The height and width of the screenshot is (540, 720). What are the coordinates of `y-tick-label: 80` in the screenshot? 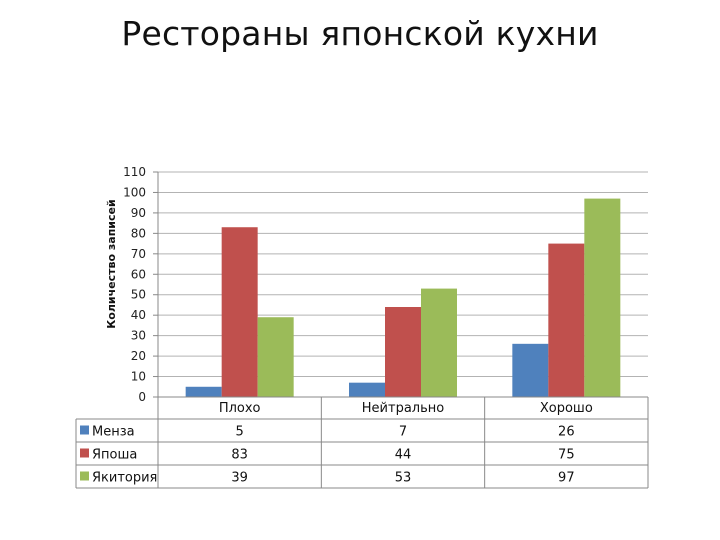 It's located at (138, 233).